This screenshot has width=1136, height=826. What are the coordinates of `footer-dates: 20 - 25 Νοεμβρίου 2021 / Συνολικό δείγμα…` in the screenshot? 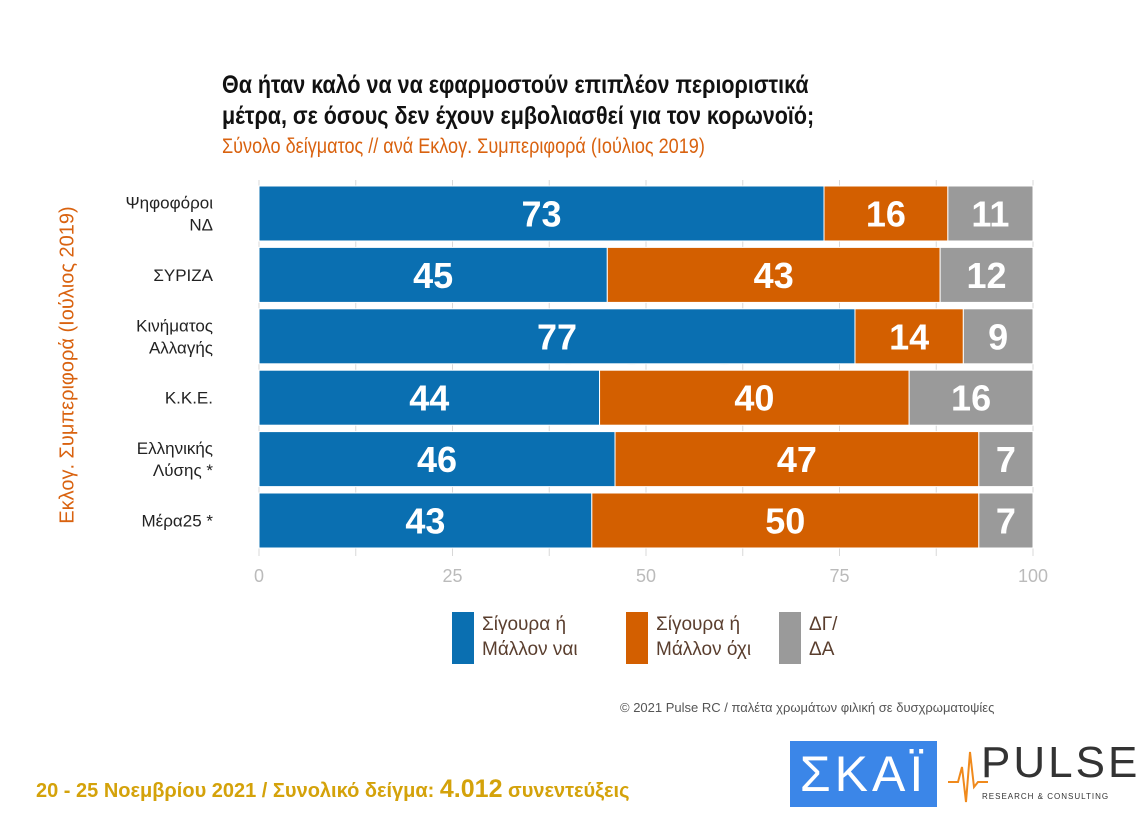 It's located at (235, 791).